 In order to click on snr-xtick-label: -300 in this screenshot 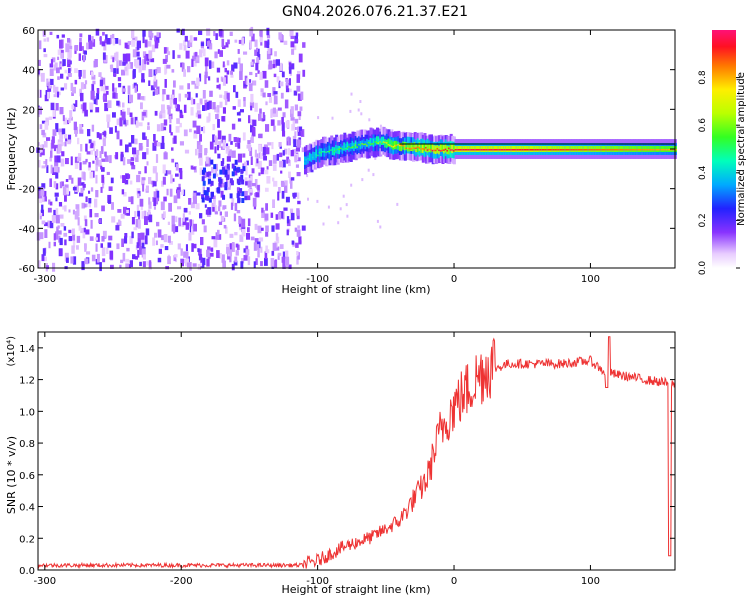, I will do `click(44, 581)`.